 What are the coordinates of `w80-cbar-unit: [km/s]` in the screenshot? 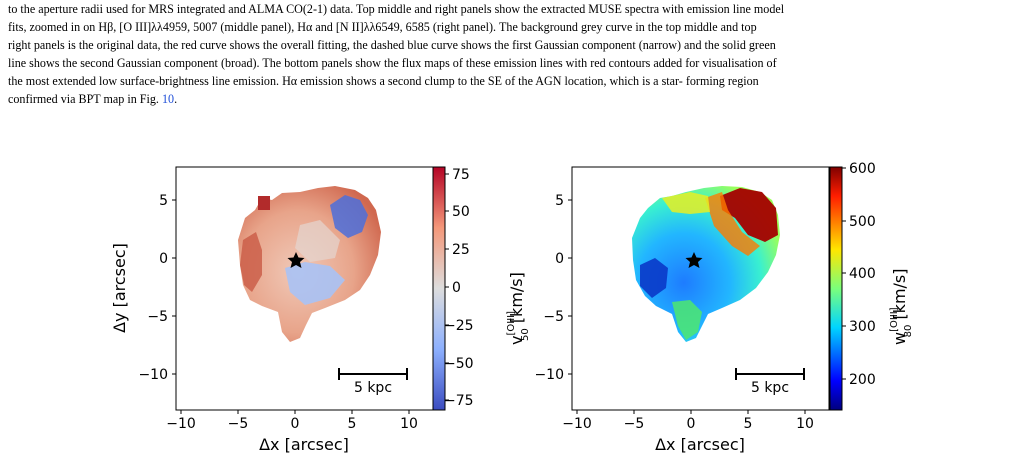 It's located at (899, 296).